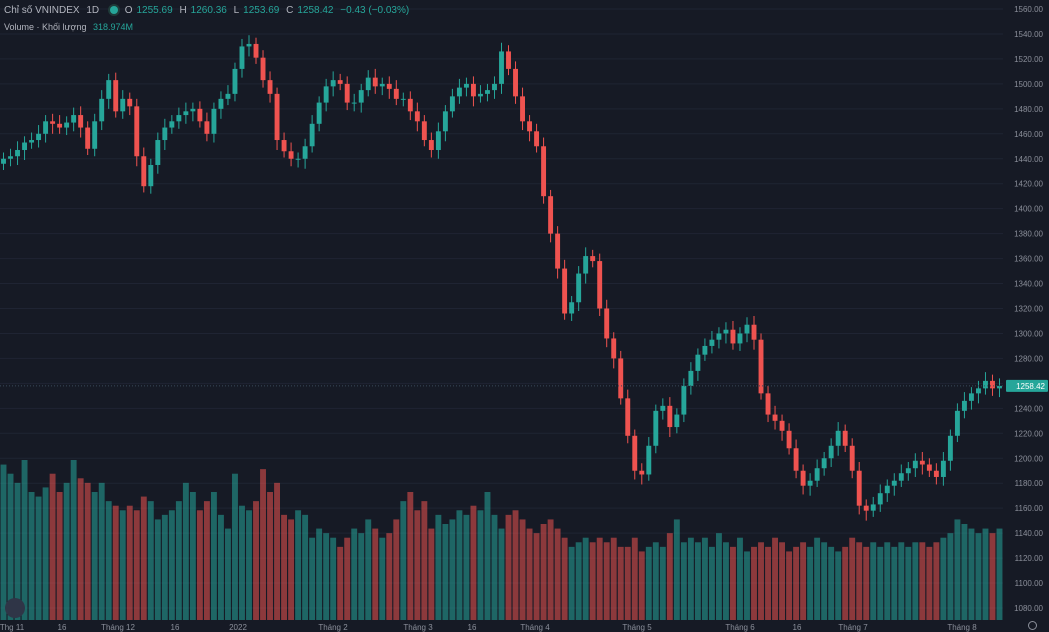 Image resolution: width=1049 pixels, height=632 pixels. Describe the element at coordinates (290, 10) in the screenshot. I see `close-label: C` at that location.